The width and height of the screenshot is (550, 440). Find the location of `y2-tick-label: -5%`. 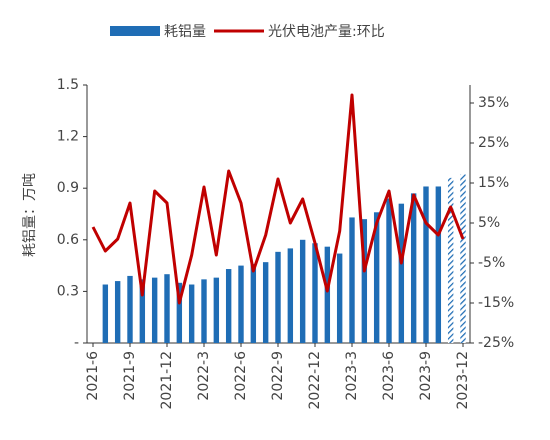

y2-tick-label: -5% is located at coordinates (491, 263).